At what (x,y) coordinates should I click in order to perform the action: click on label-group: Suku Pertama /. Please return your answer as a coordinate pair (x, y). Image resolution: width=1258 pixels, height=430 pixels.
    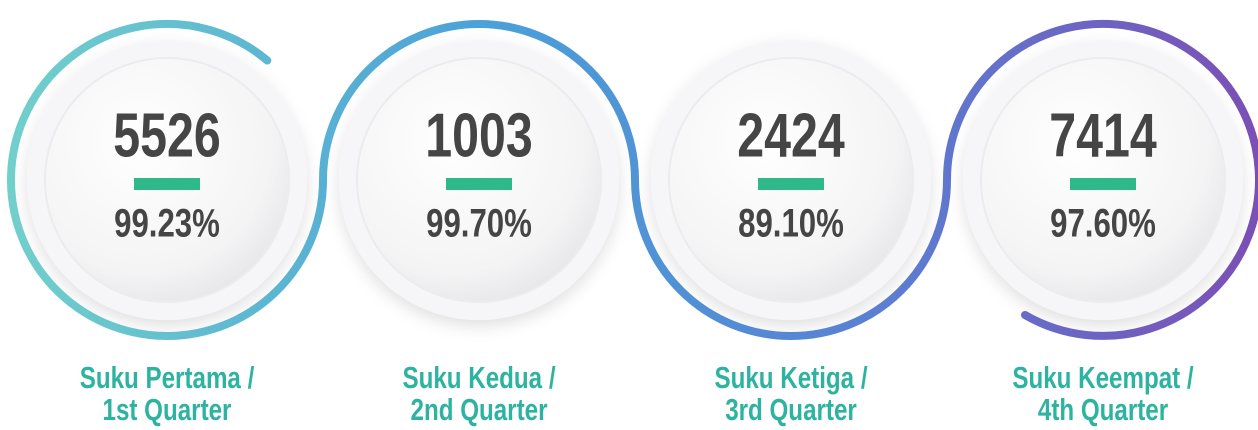
    Looking at the image, I should click on (167, 377).